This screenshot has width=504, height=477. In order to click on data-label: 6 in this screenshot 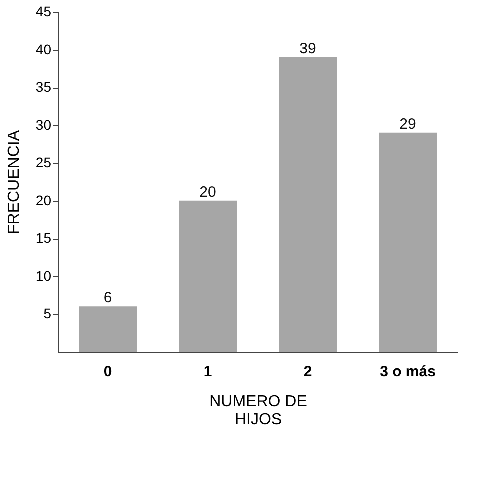, I will do `click(108, 298)`.